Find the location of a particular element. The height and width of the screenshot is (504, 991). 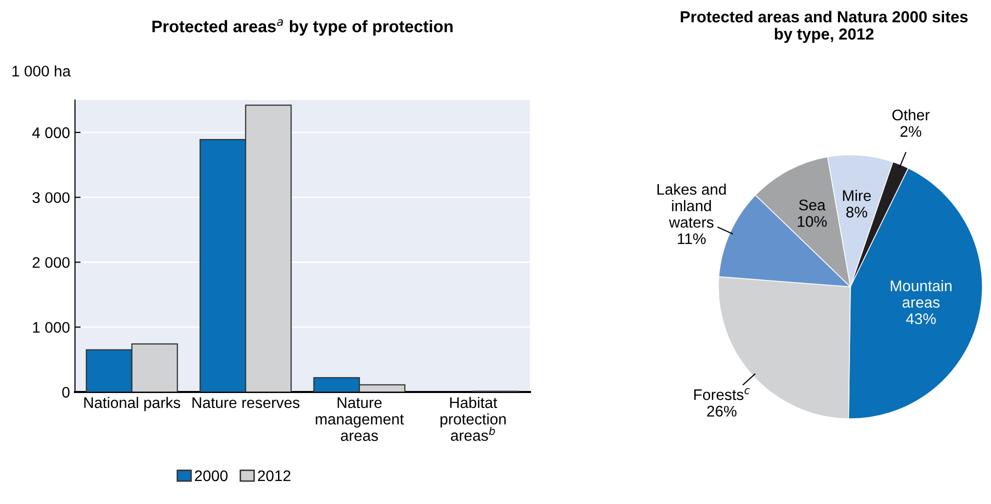

y-tick-label: 1 000 is located at coordinates (51, 327).